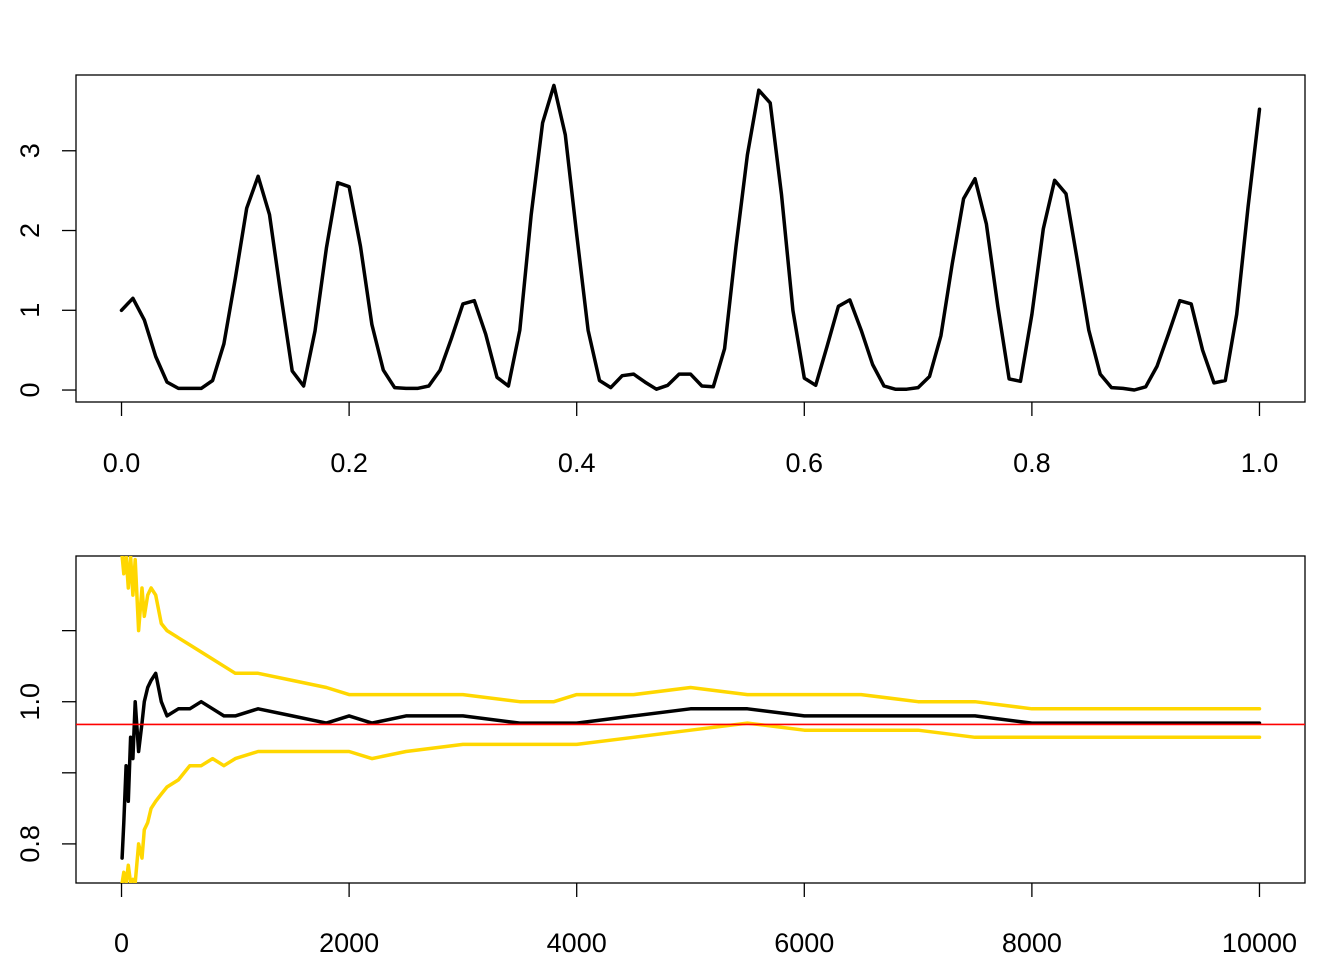  Describe the element at coordinates (30, 310) in the screenshot. I see `y-tick-label: 1` at that location.